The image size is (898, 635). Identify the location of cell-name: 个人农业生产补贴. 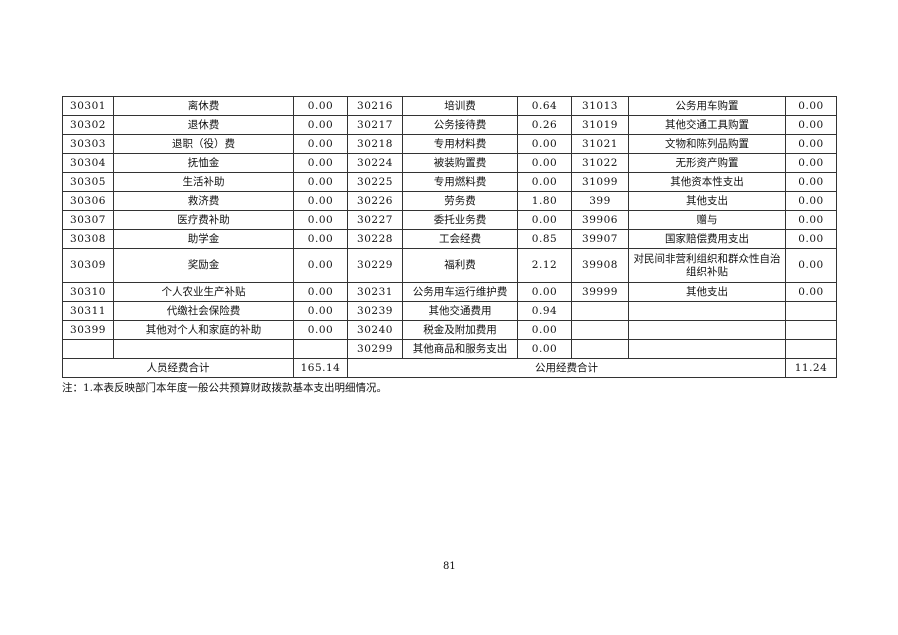
(203, 292).